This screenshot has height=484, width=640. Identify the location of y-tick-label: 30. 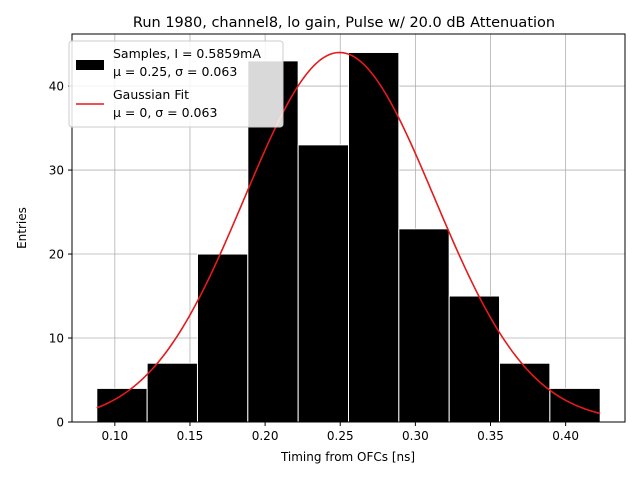
(56, 171).